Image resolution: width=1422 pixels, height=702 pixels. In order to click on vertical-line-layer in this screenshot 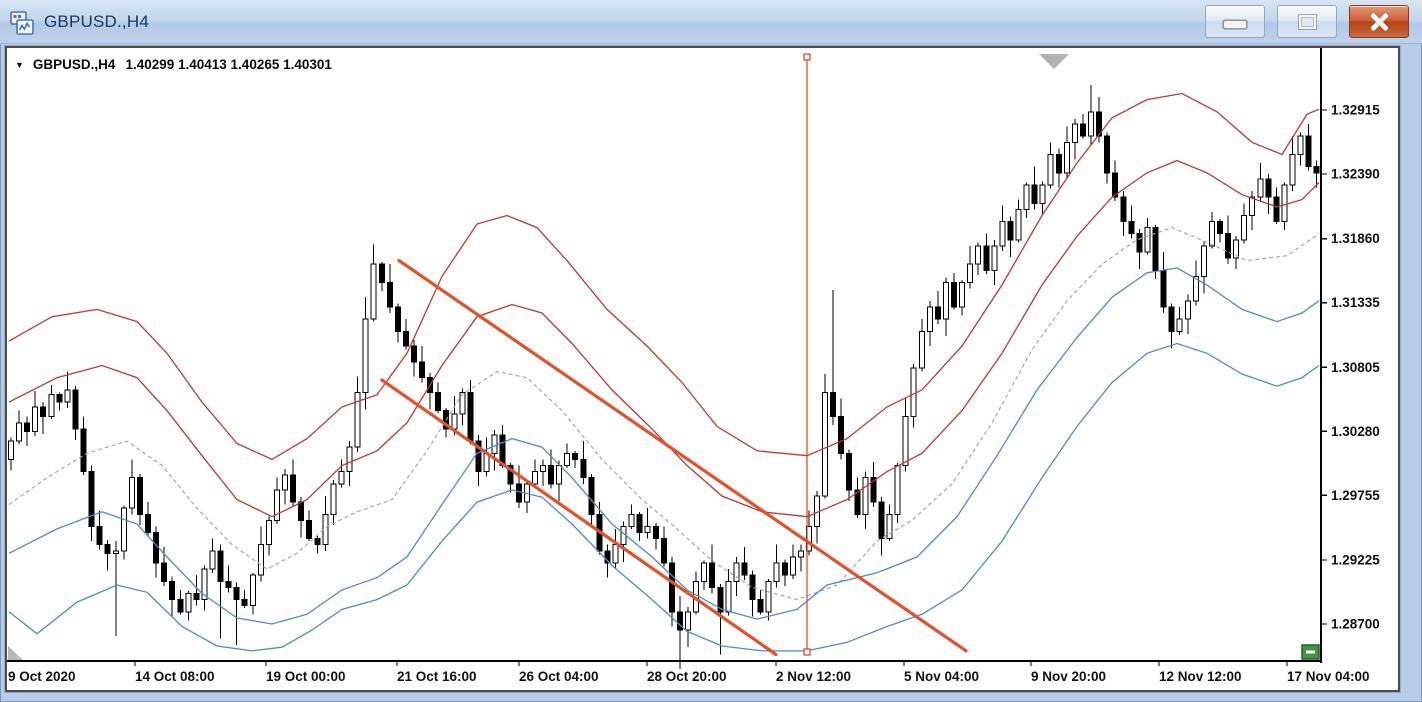, I will do `click(807, 354)`.